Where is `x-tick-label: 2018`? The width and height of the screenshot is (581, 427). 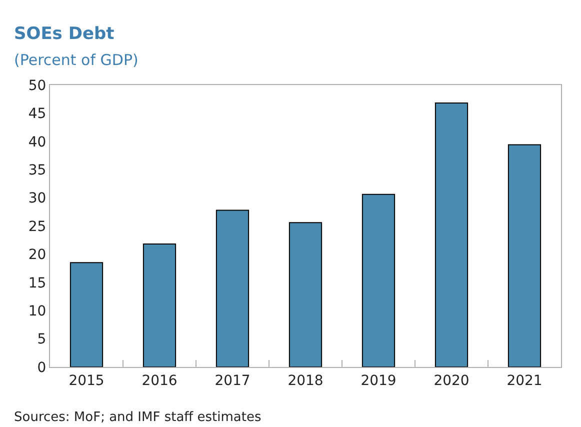
x-tick-label: 2018 is located at coordinates (306, 380).